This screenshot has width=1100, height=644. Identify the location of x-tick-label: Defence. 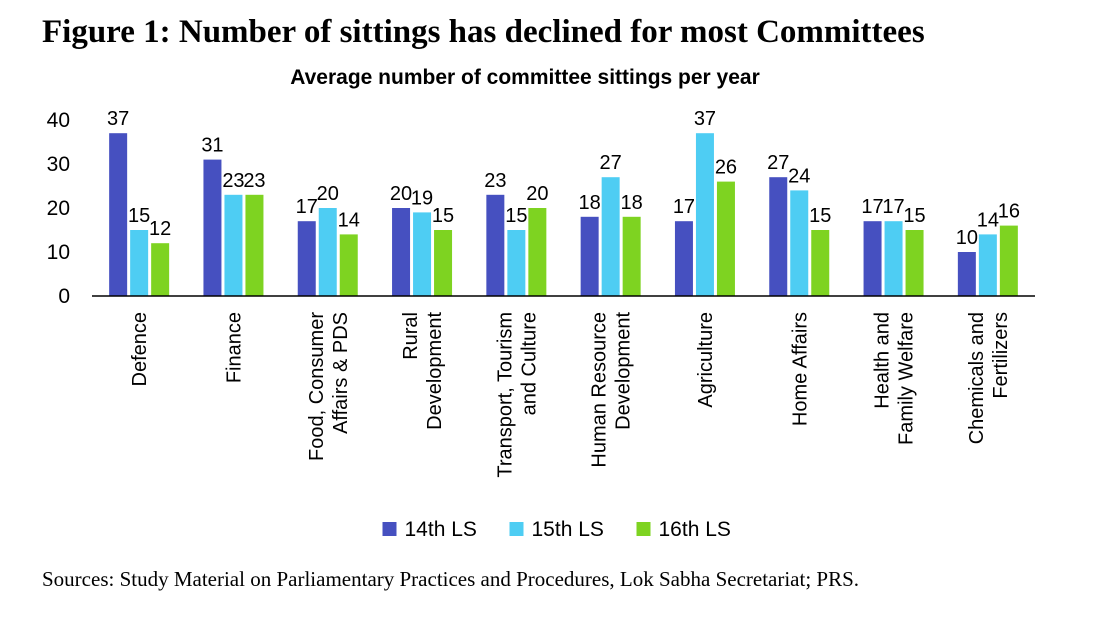
(140, 349).